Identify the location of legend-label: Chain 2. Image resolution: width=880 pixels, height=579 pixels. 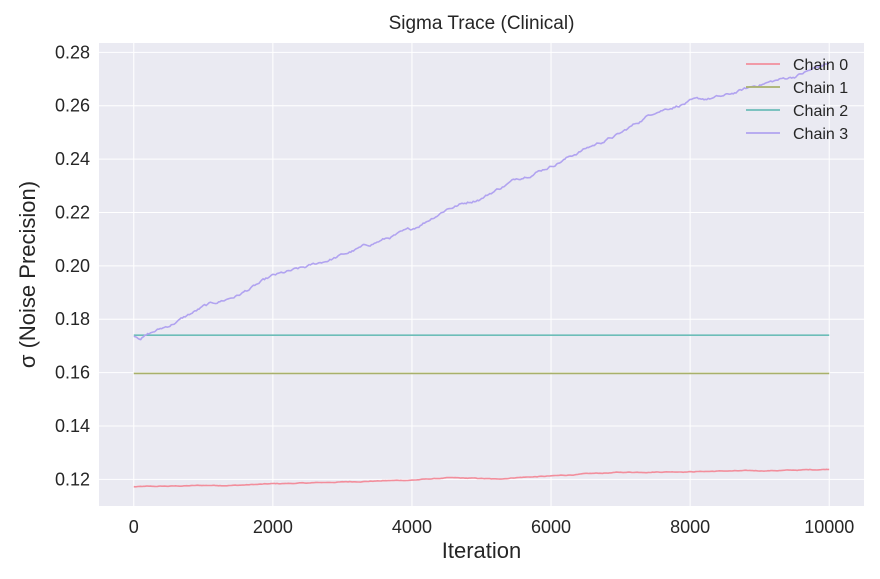
(820, 111).